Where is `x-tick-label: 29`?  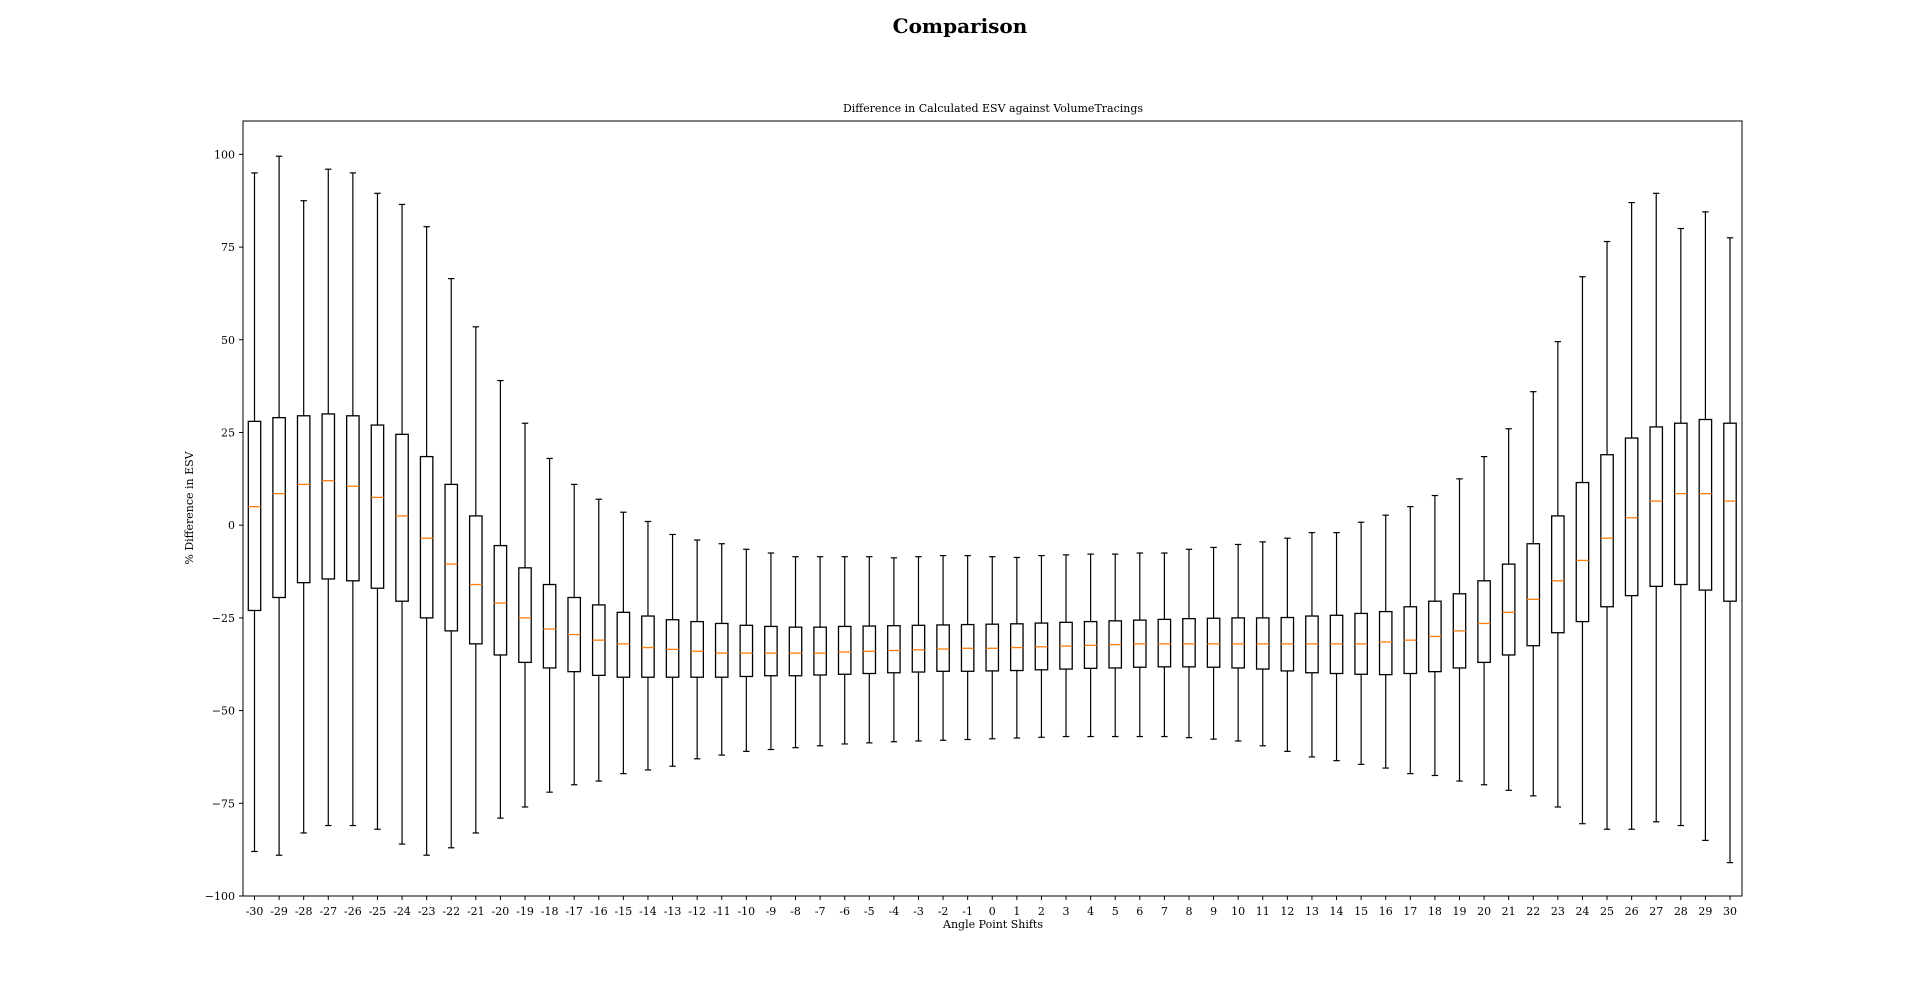
x-tick-label: 29 is located at coordinates (1705, 911).